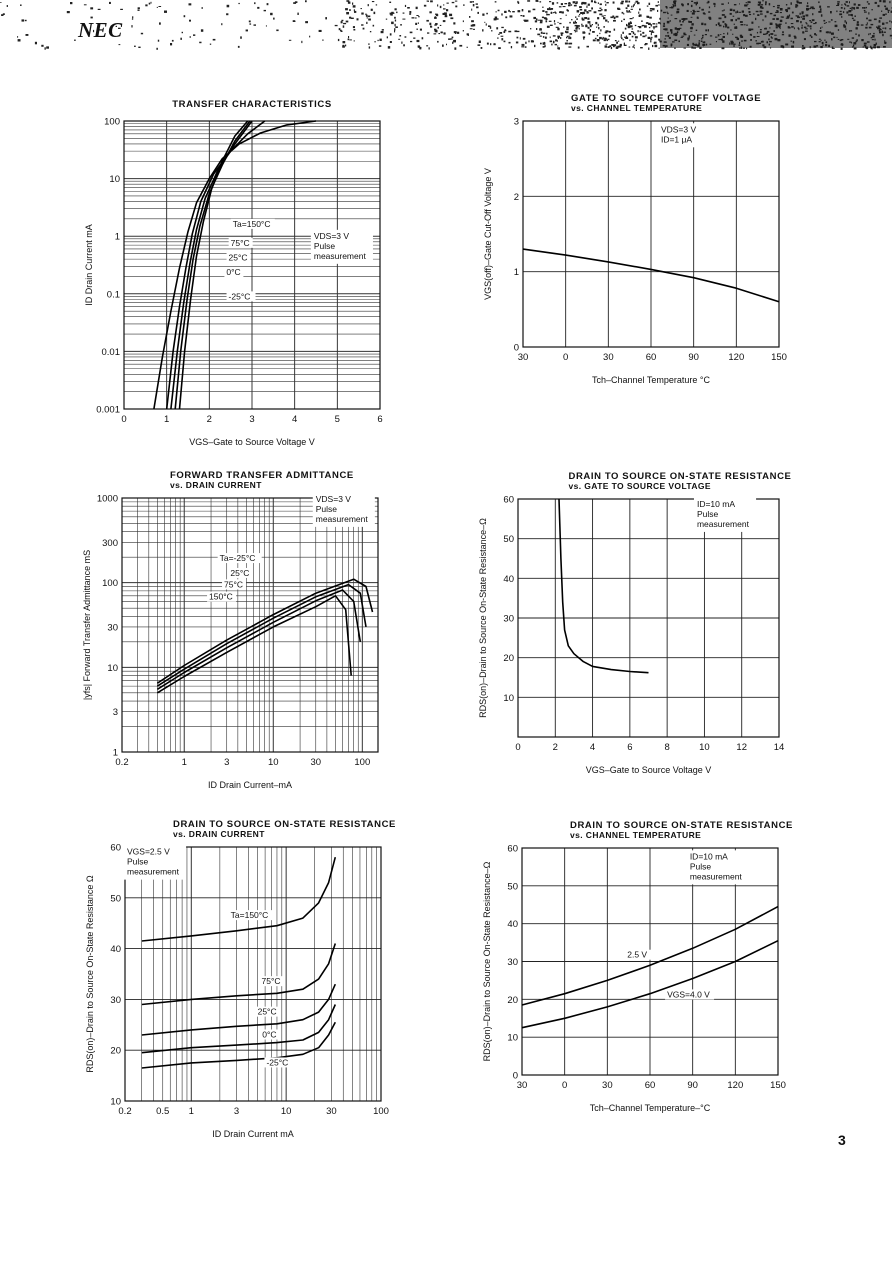 Image resolution: width=892 pixels, height=1263 pixels. Describe the element at coordinates (446, 25) in the screenshot. I see `header-band` at that location.